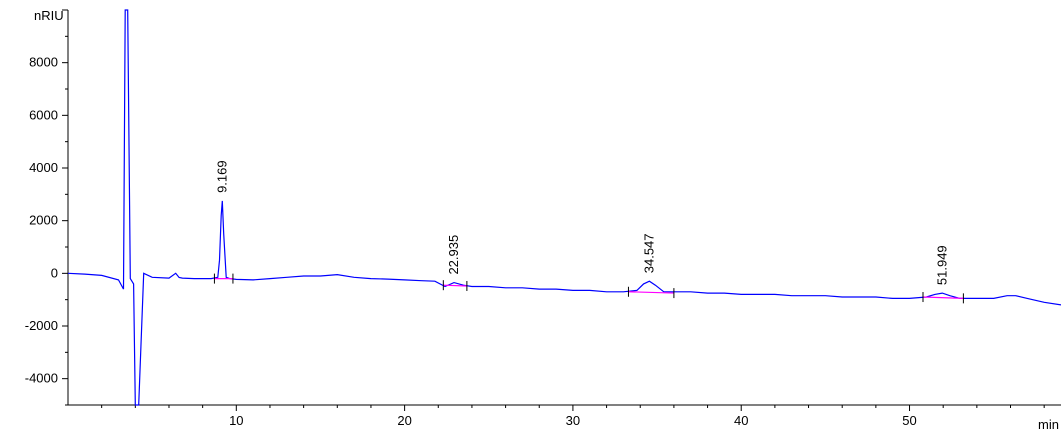  Describe the element at coordinates (564, 416) in the screenshot. I see `x-axis: 10 20 30 40 50` at that location.